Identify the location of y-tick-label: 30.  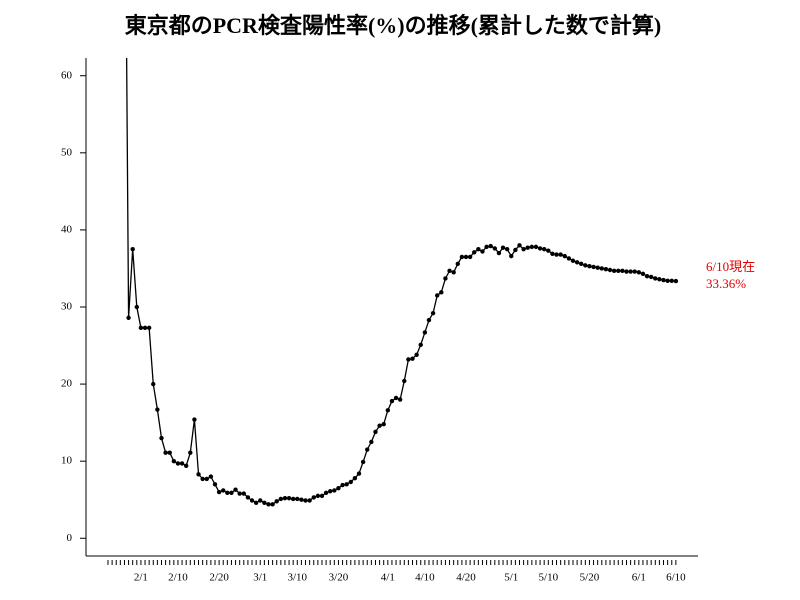
(67, 307).